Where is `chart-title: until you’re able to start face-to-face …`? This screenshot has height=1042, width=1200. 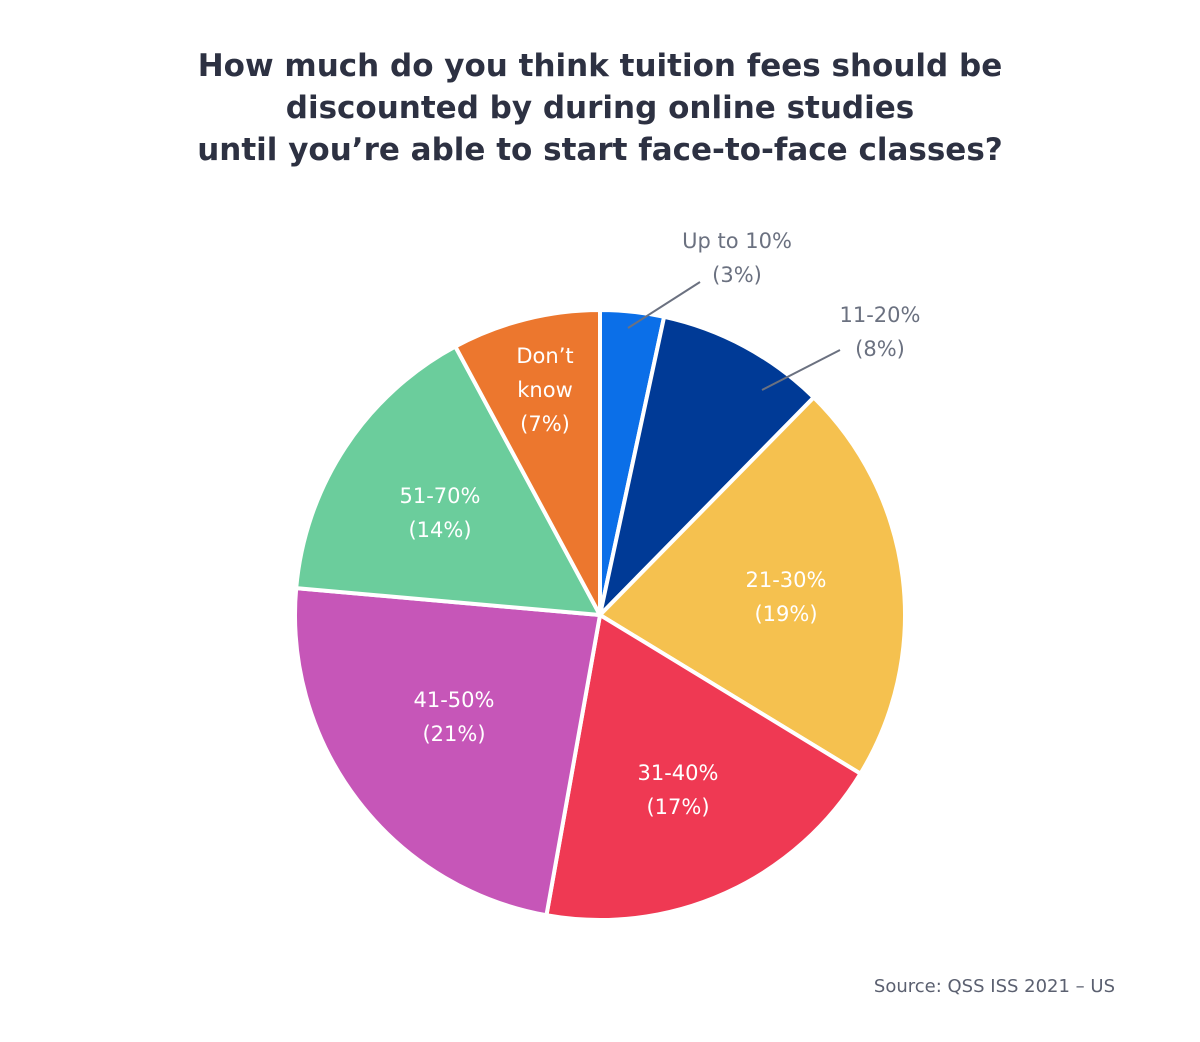 chart-title: until you’re able to start face-to-face … is located at coordinates (600, 150).